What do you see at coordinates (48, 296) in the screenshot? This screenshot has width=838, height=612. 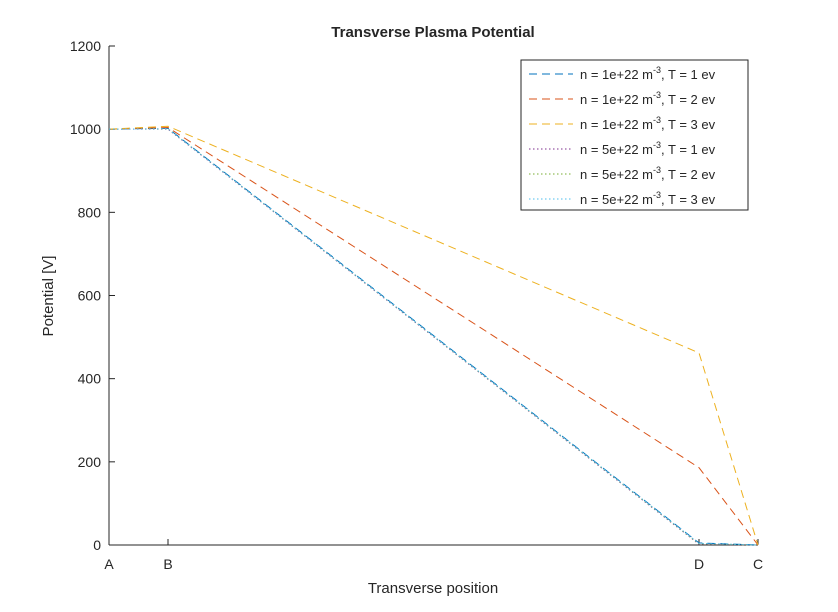 I see `y-axis-label: Potential [V]` at bounding box center [48, 296].